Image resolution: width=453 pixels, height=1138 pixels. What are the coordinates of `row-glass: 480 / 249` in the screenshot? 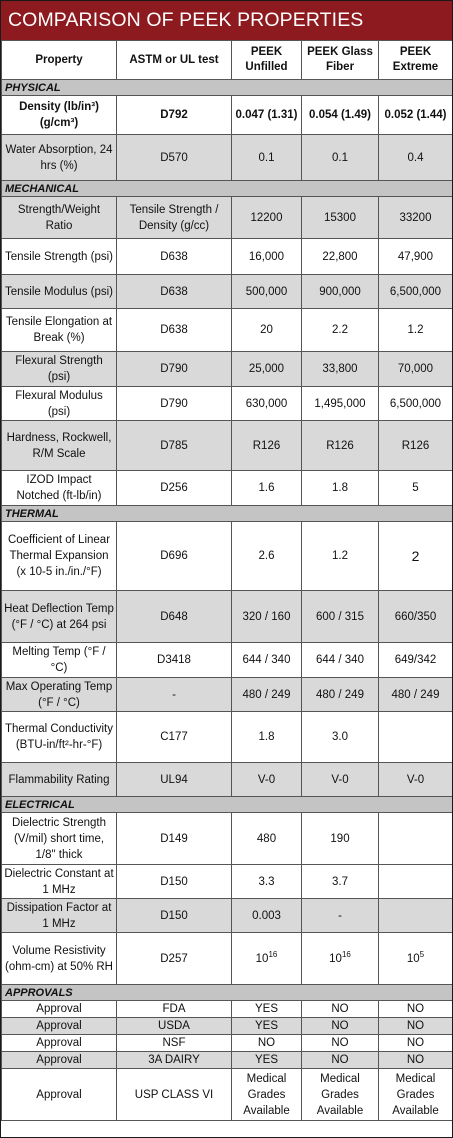 It's located at (340, 694).